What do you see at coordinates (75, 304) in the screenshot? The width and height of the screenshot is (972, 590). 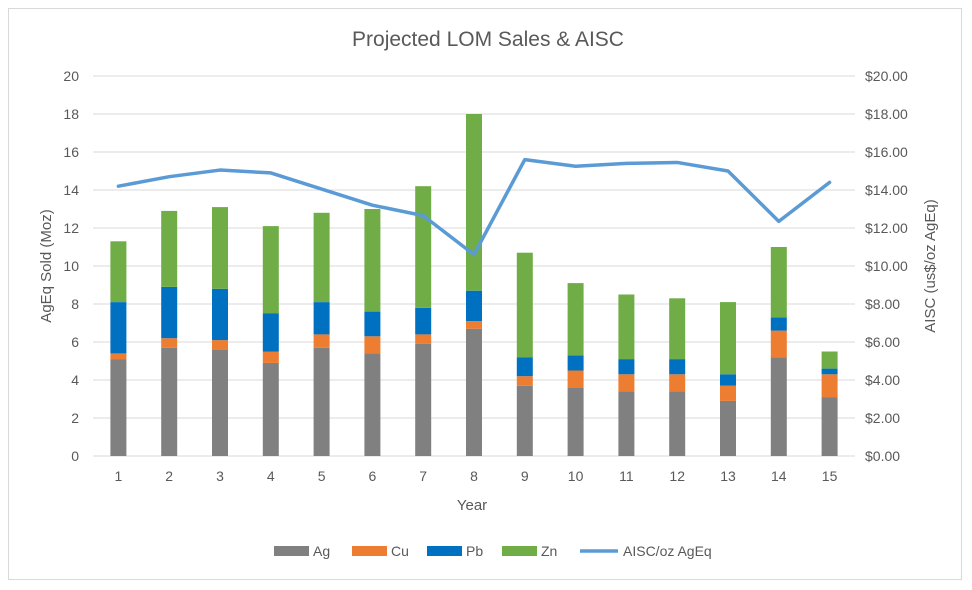 I see `left-tick-label: 8` at bounding box center [75, 304].